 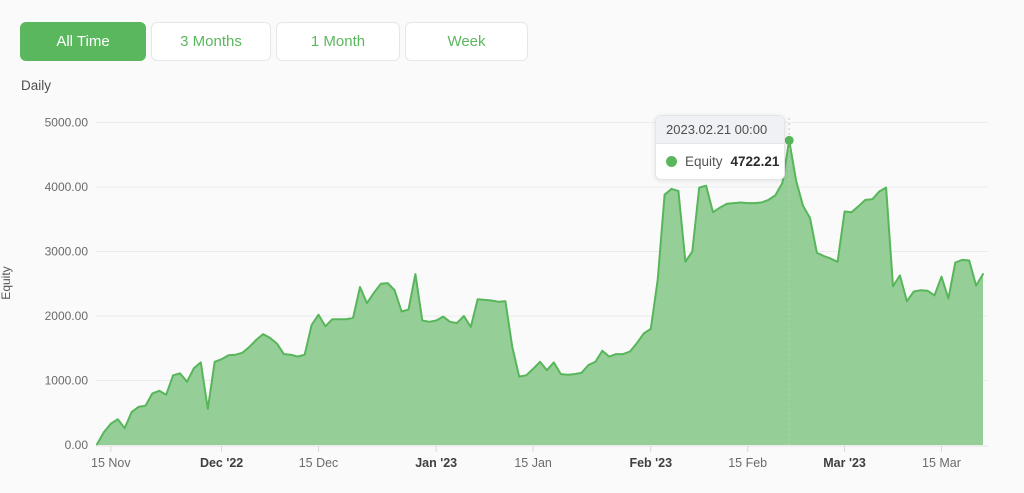 What do you see at coordinates (704, 161) in the screenshot?
I see `tooltip-series-name: Equity` at bounding box center [704, 161].